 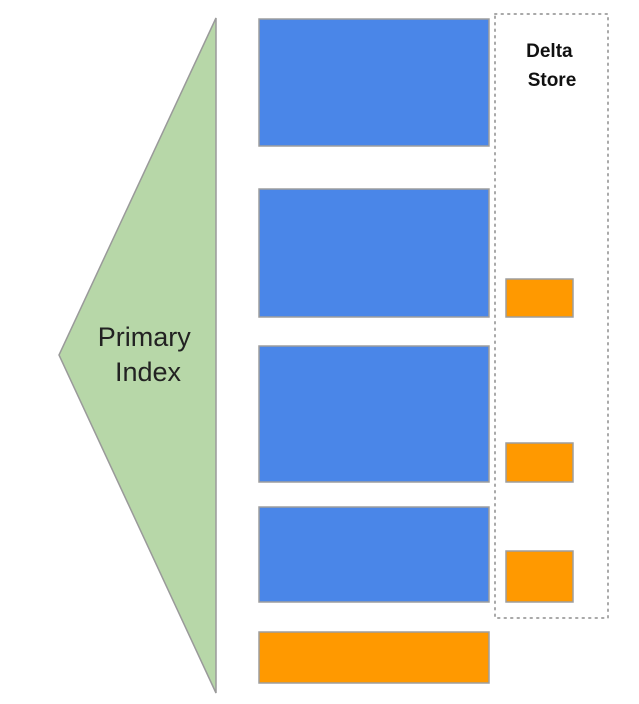 What do you see at coordinates (549, 51) in the screenshot?
I see `delta-store-label-line-1: Delta` at bounding box center [549, 51].